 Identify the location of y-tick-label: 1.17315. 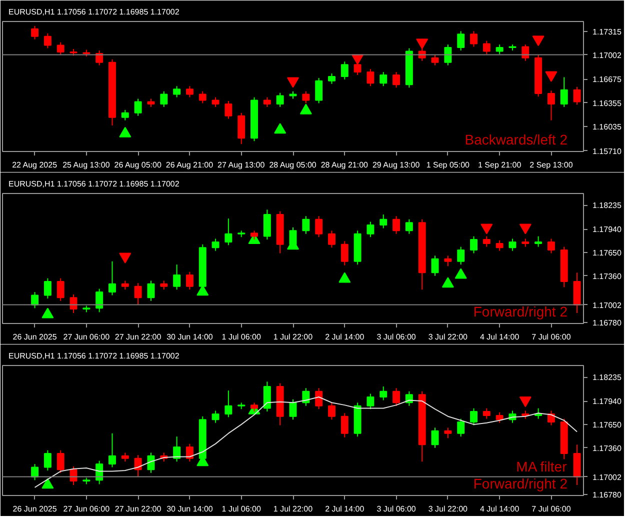
(607, 32).